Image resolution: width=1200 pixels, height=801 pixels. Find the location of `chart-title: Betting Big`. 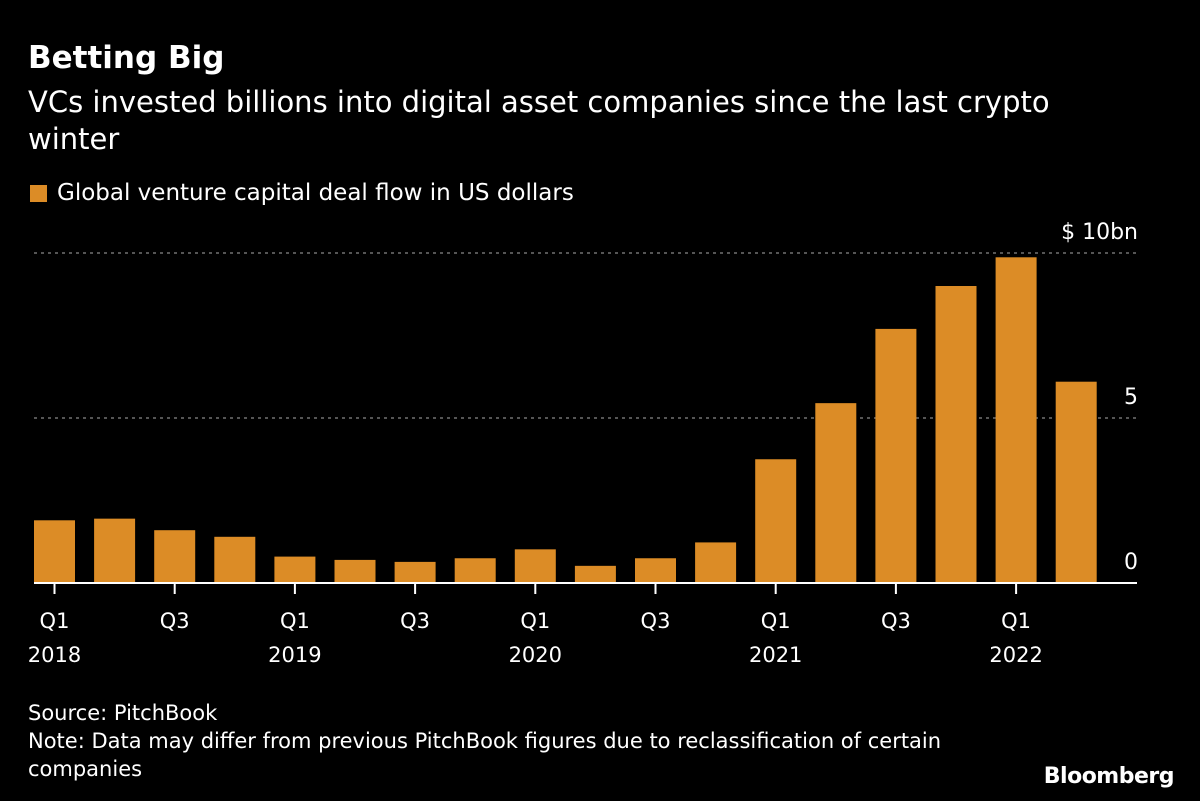

chart-title: Betting Big is located at coordinates (126, 58).